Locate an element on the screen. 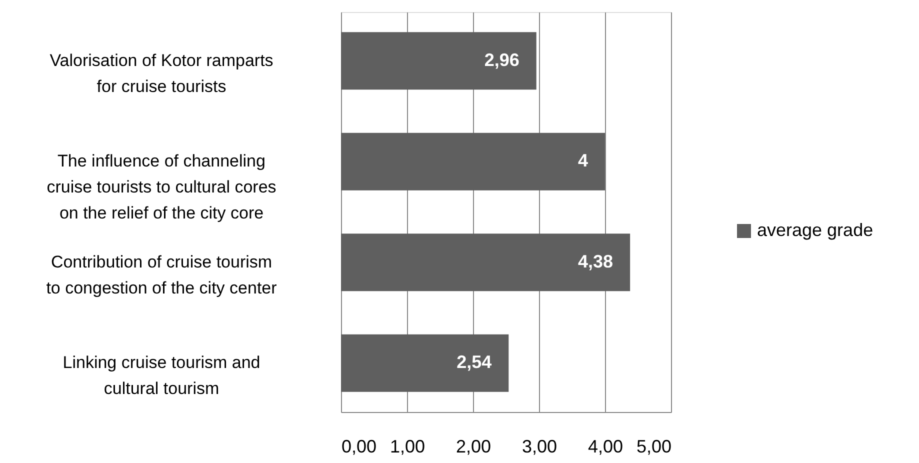  x-tick-label: 0,00 is located at coordinates (359, 446).